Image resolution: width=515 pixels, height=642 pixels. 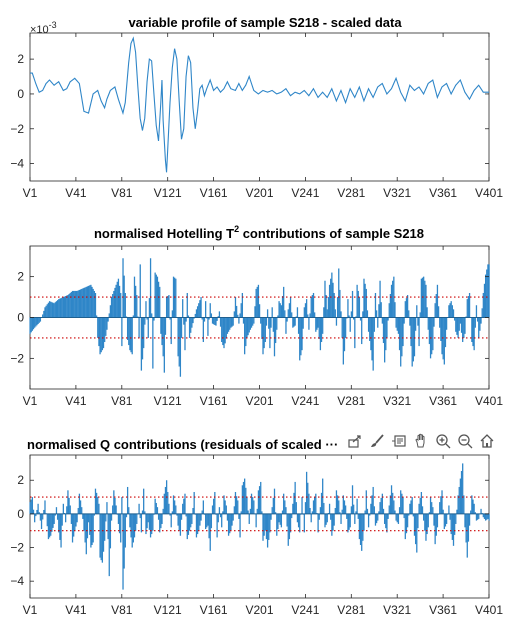 I want to click on y-tick-label: −2, so click(x=17, y=358).